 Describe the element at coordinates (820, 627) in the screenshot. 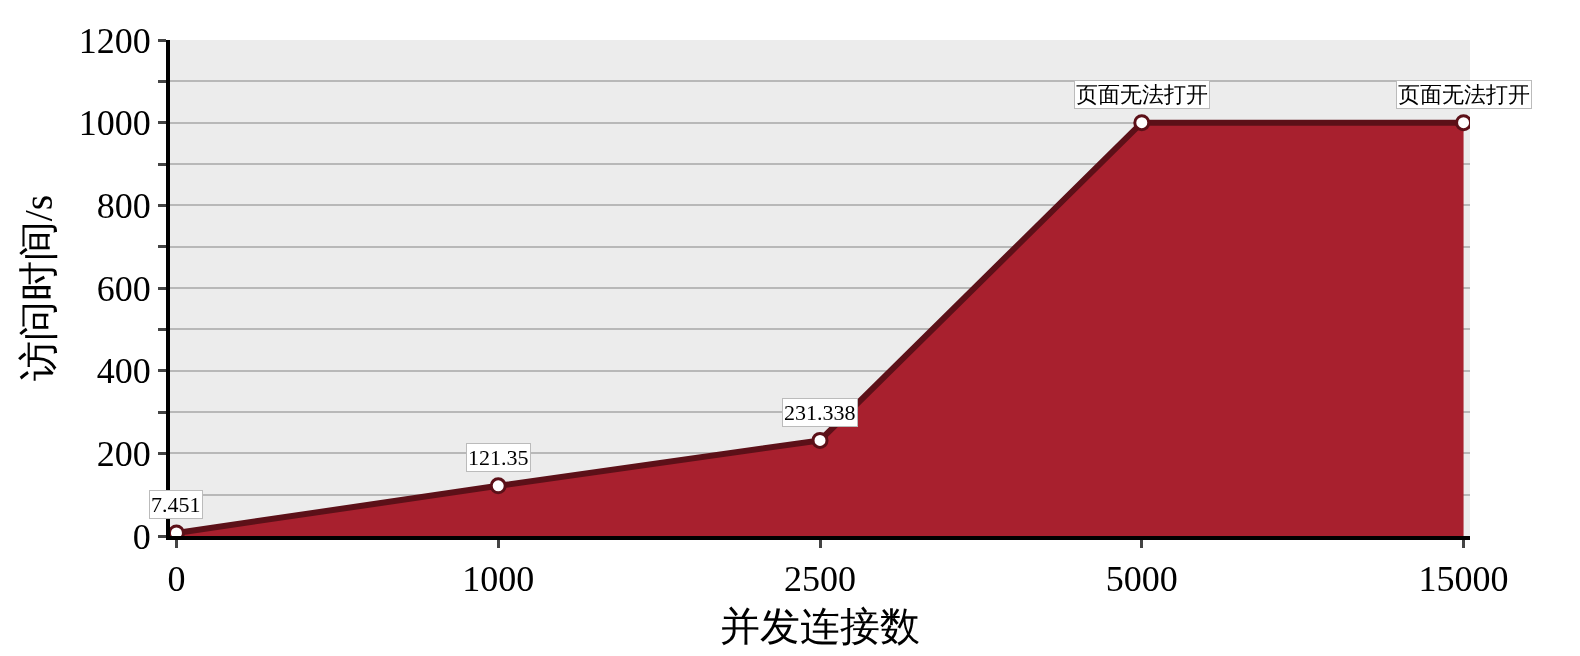

I see `x-axis-title: 并发连接数` at that location.